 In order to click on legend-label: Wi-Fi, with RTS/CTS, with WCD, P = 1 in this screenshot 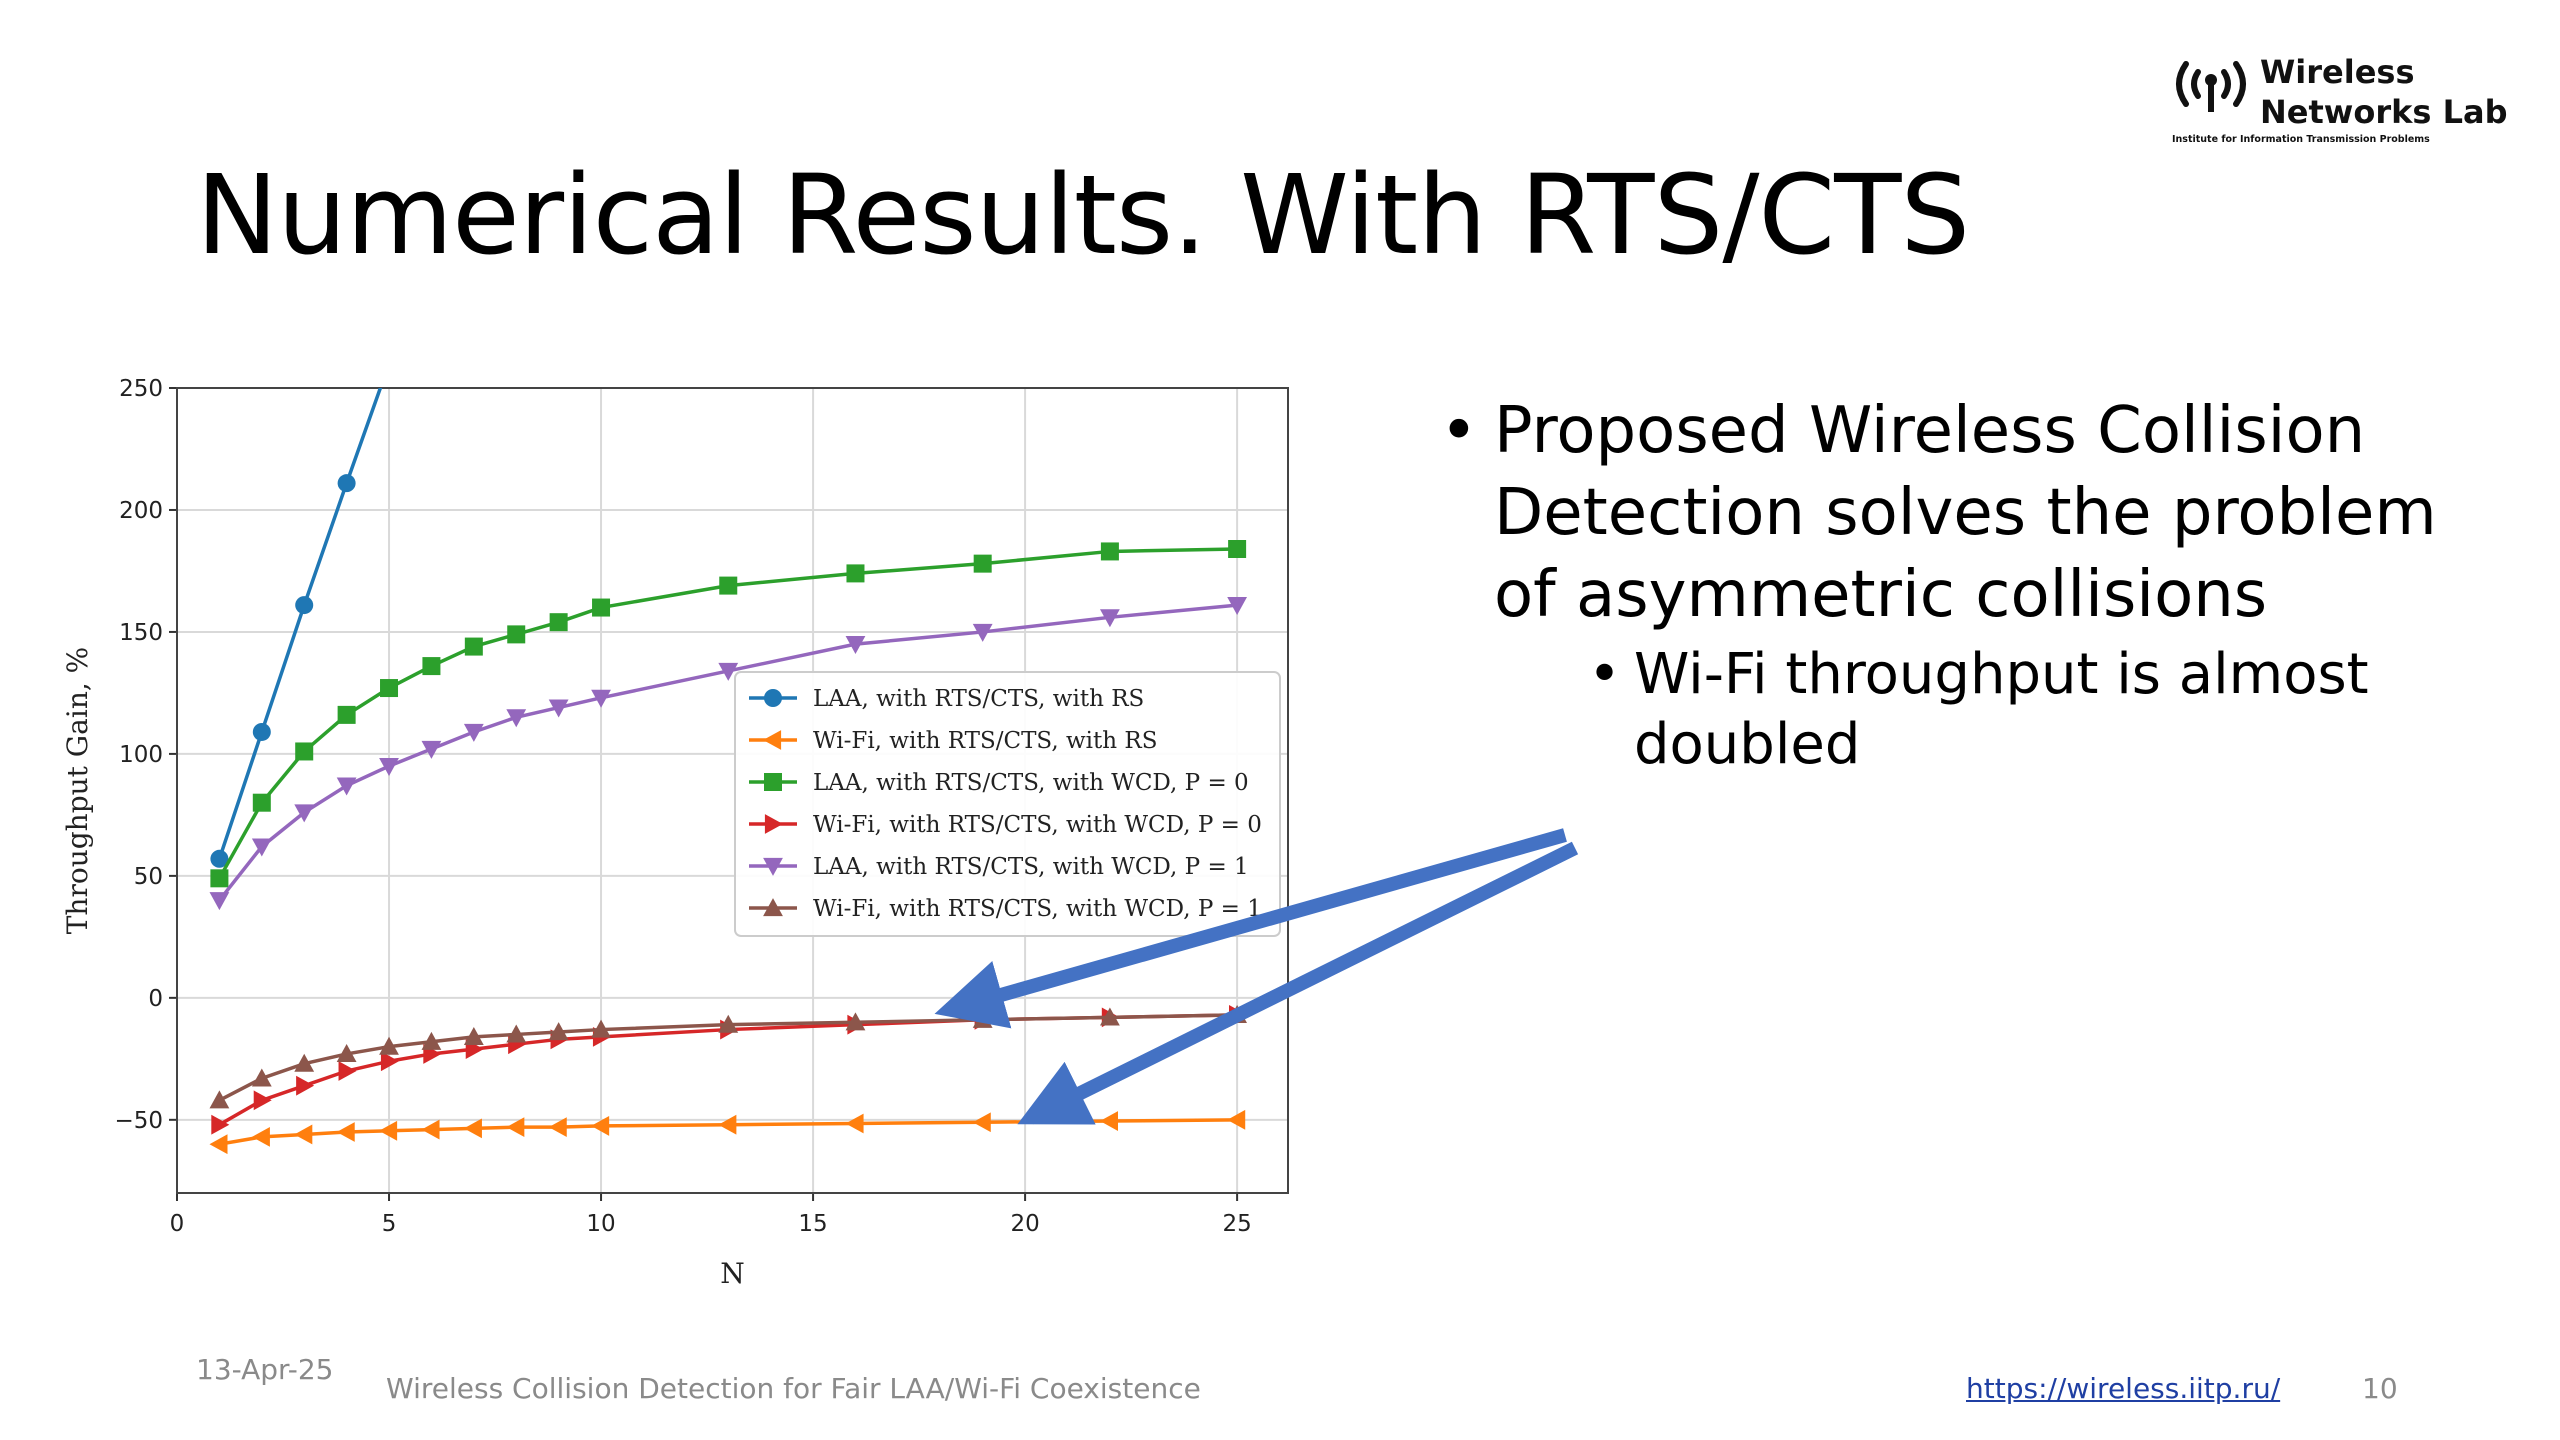, I will do `click(1037, 909)`.